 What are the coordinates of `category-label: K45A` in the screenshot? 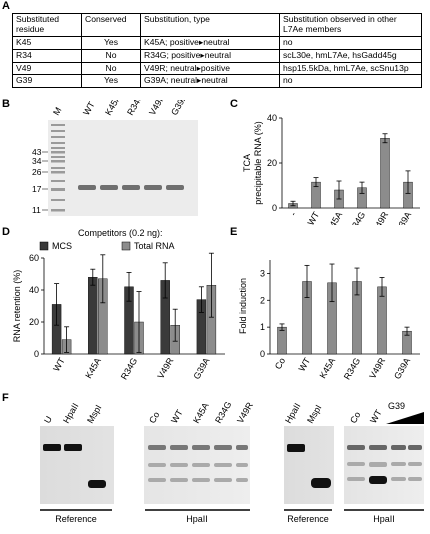 It's located at (93, 368).